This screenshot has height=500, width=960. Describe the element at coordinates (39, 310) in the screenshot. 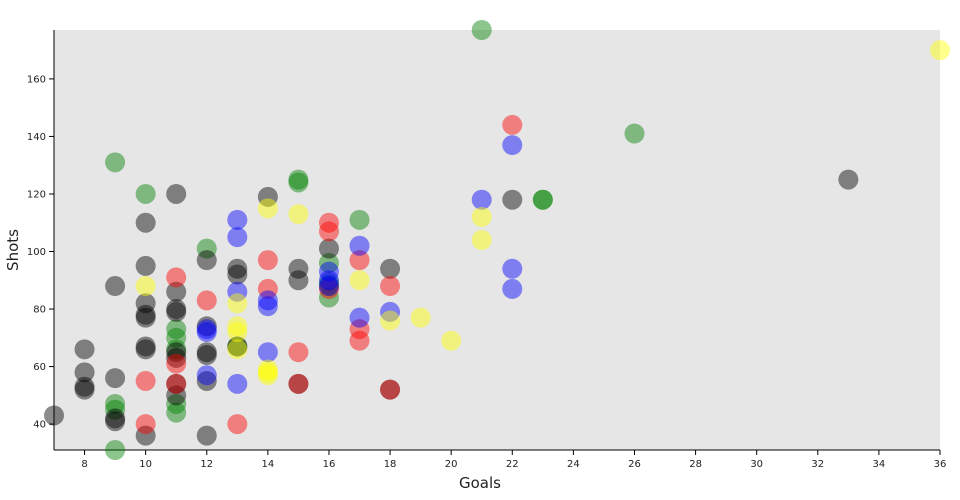

I see `y-tick-label: 80` at that location.